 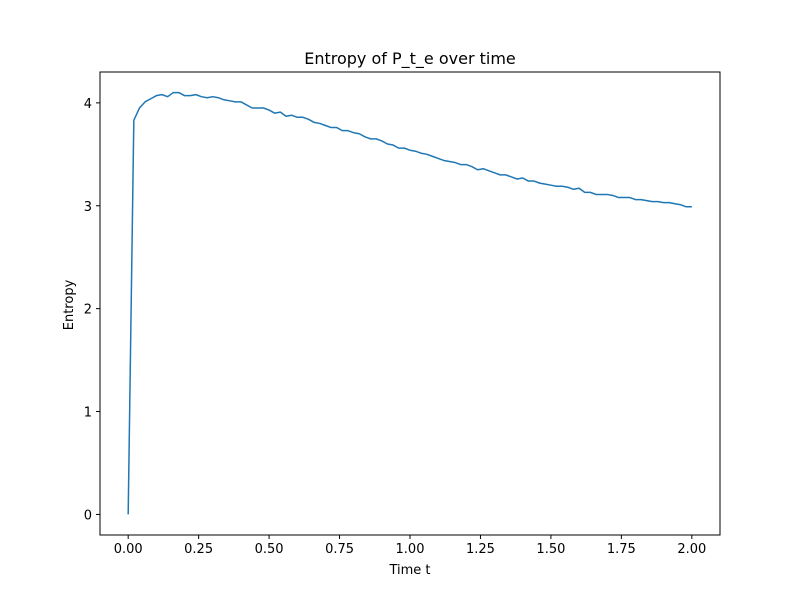 What do you see at coordinates (621, 549) in the screenshot?
I see `x-tick-label: 1.75` at bounding box center [621, 549].